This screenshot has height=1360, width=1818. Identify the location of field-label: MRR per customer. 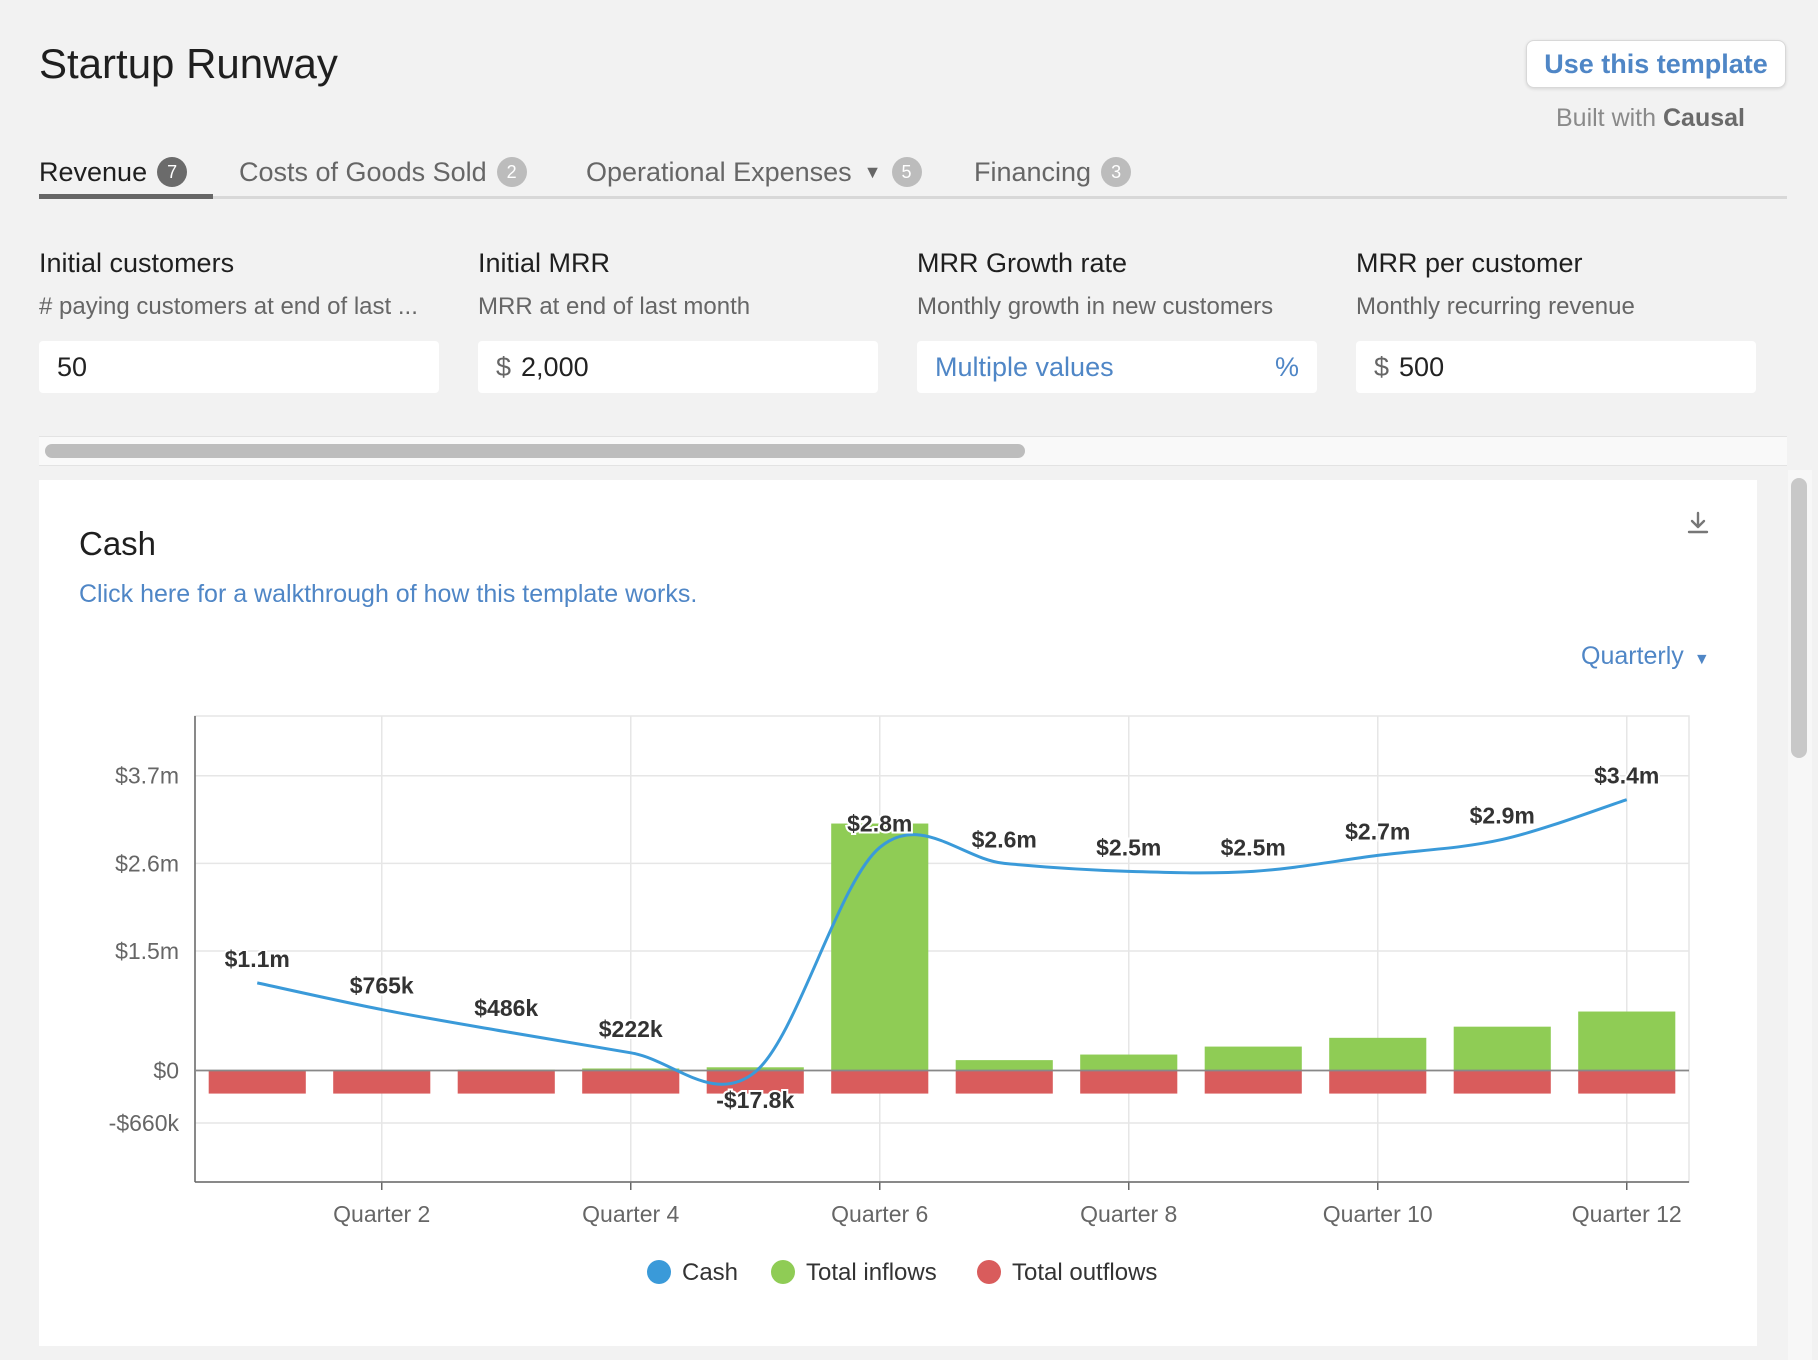
(1469, 263).